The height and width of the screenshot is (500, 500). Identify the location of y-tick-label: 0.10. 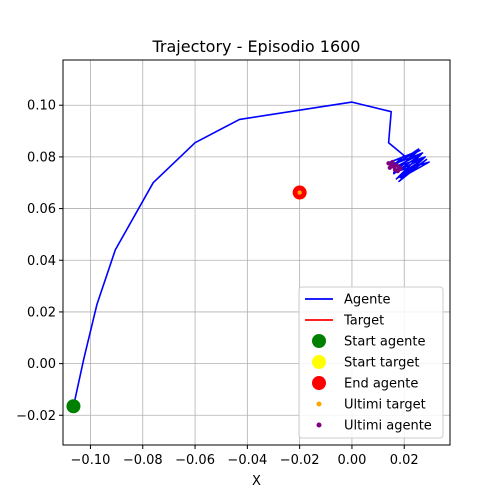
(41, 106).